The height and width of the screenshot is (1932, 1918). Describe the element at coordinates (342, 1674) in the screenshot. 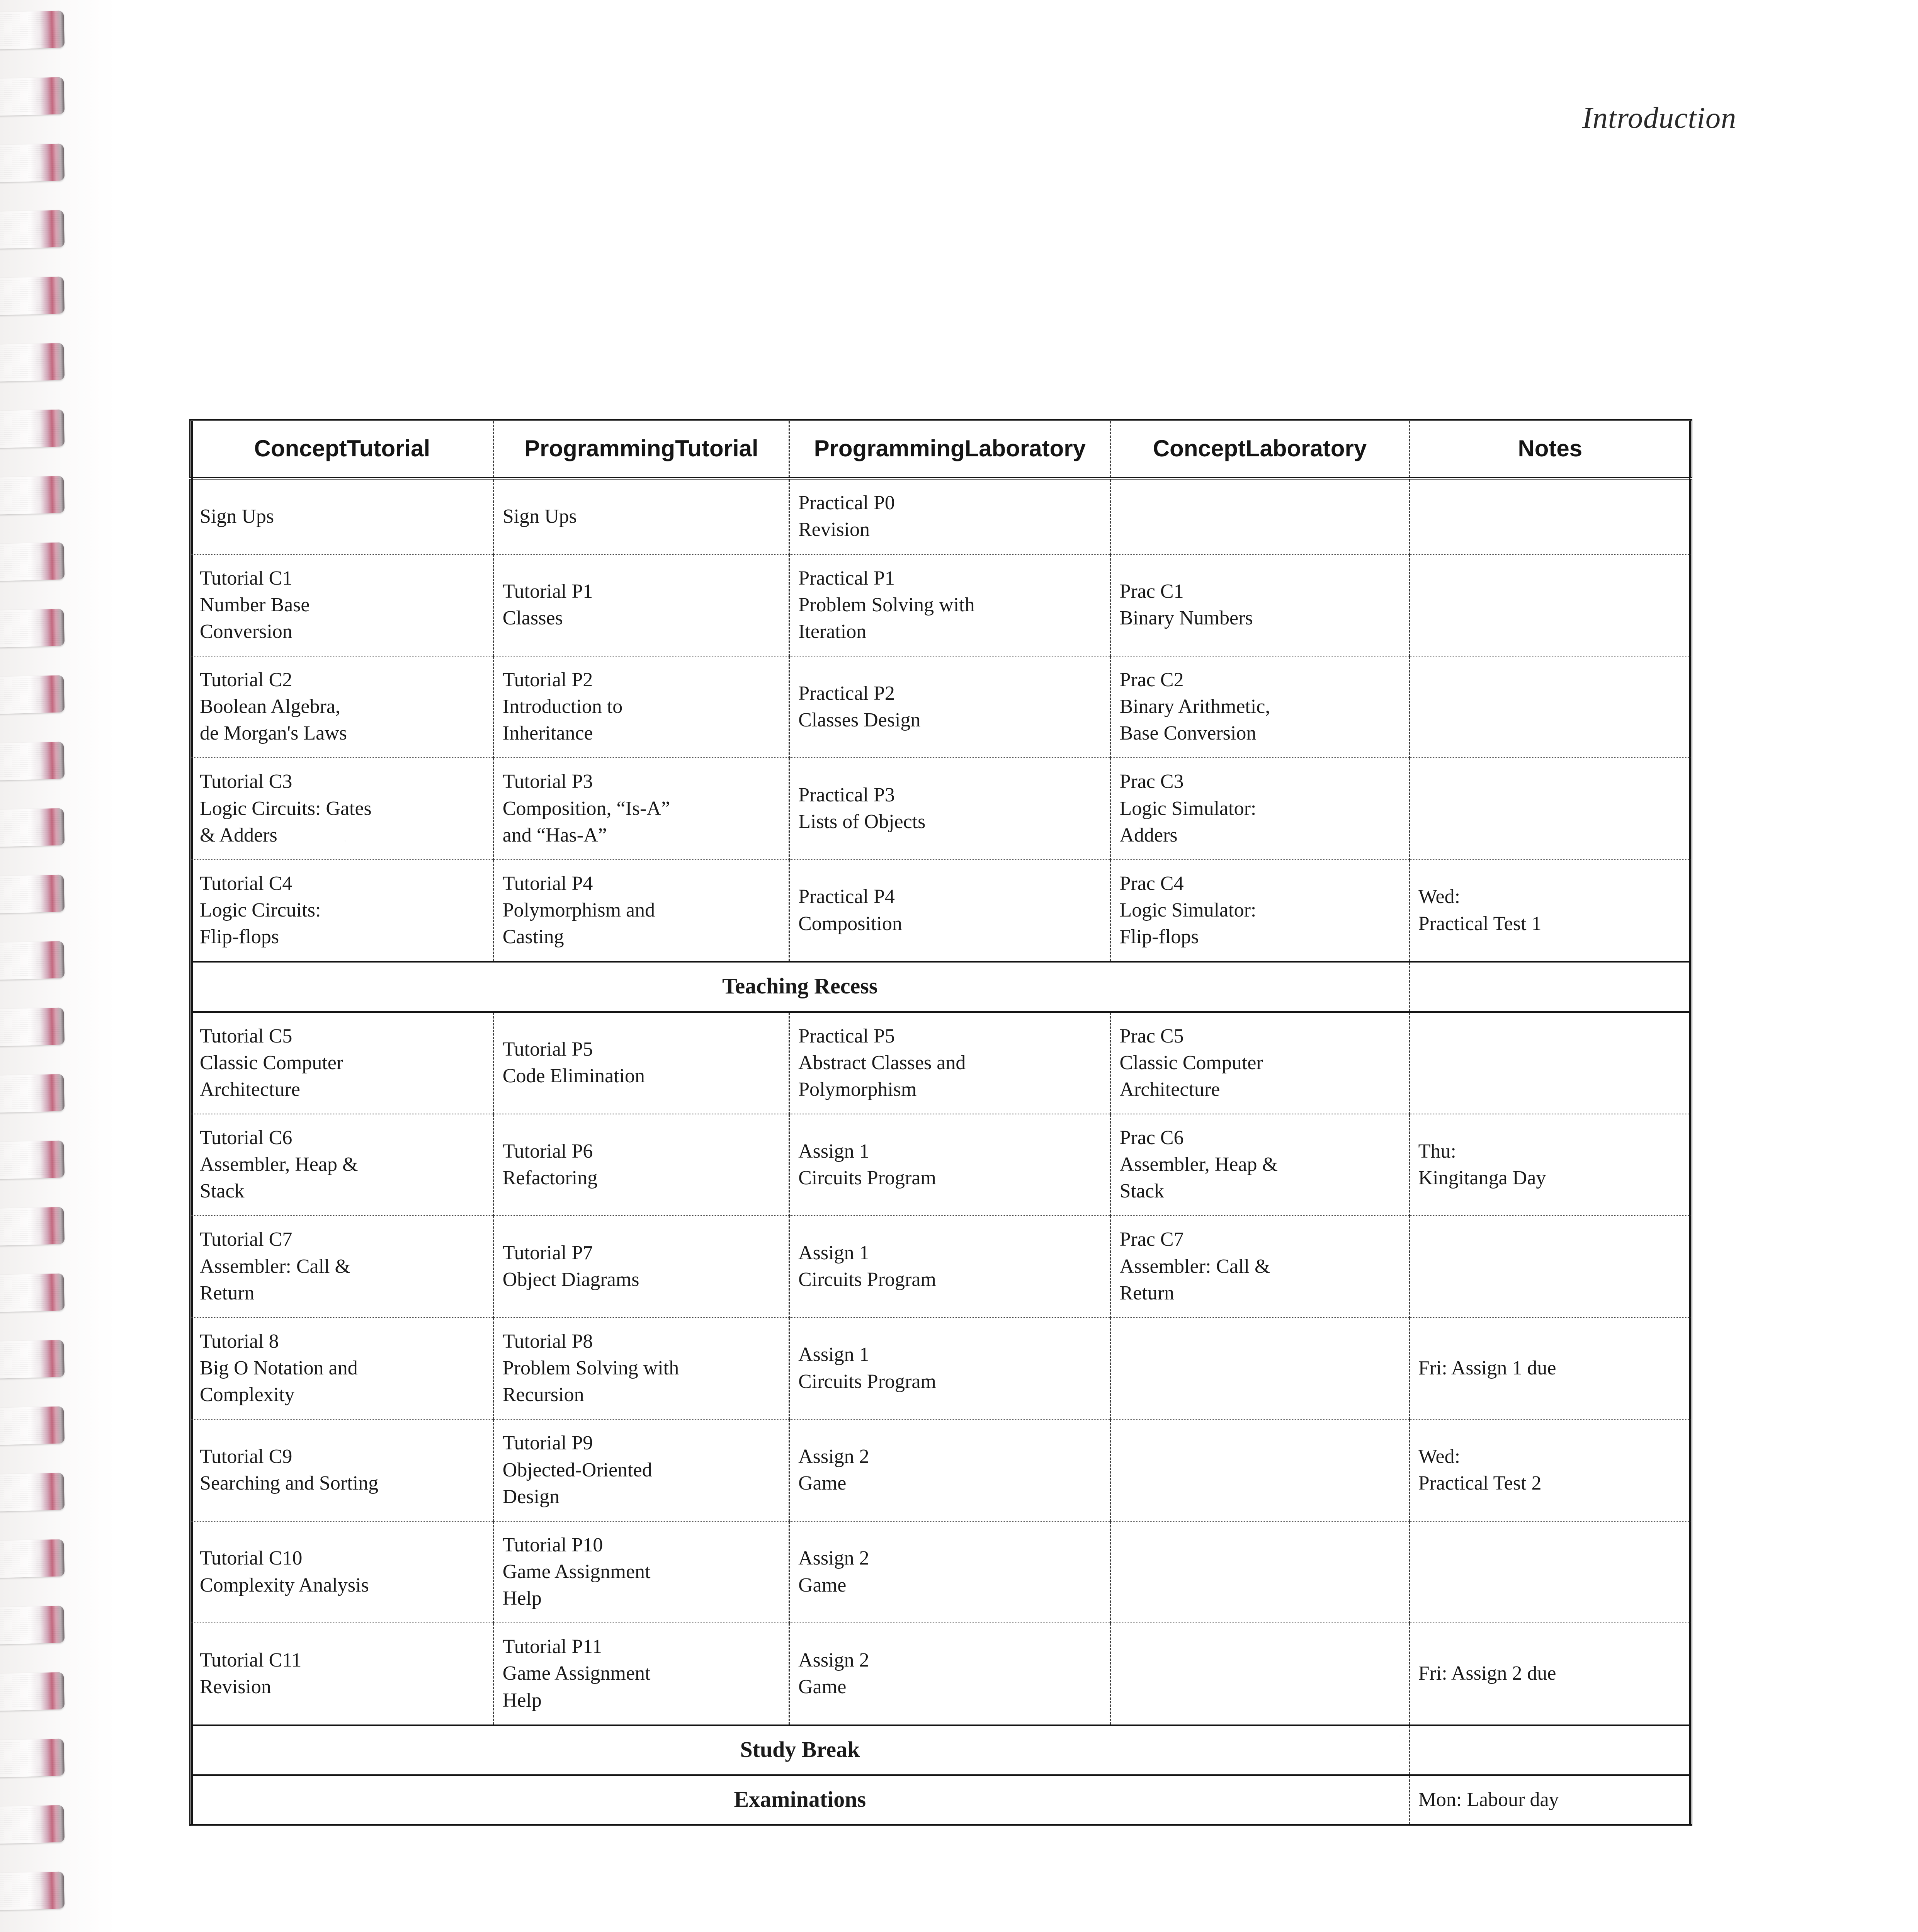

I see `cell-concept-tutorial: Tutorial C11 Revision` at that location.